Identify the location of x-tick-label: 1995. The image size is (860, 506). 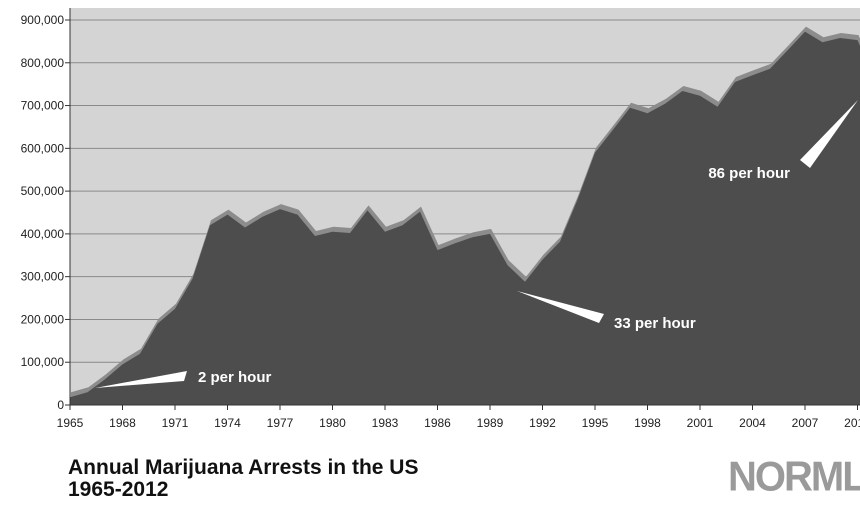
(595, 423).